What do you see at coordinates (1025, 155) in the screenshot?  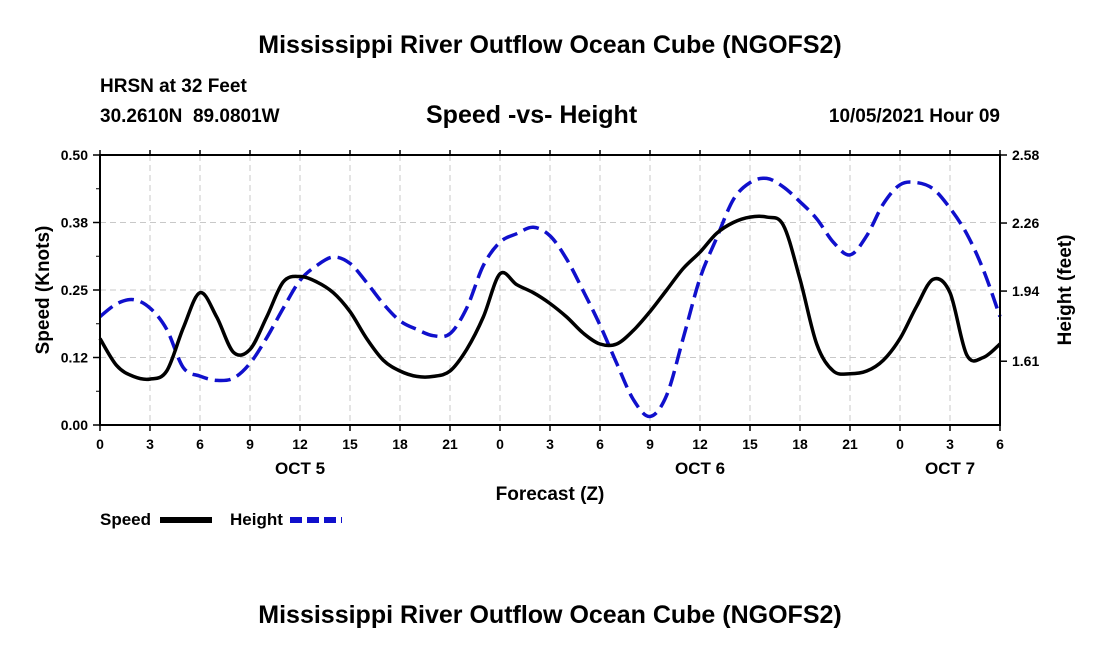 I see `y2-tick-label: 2.58` at bounding box center [1025, 155].